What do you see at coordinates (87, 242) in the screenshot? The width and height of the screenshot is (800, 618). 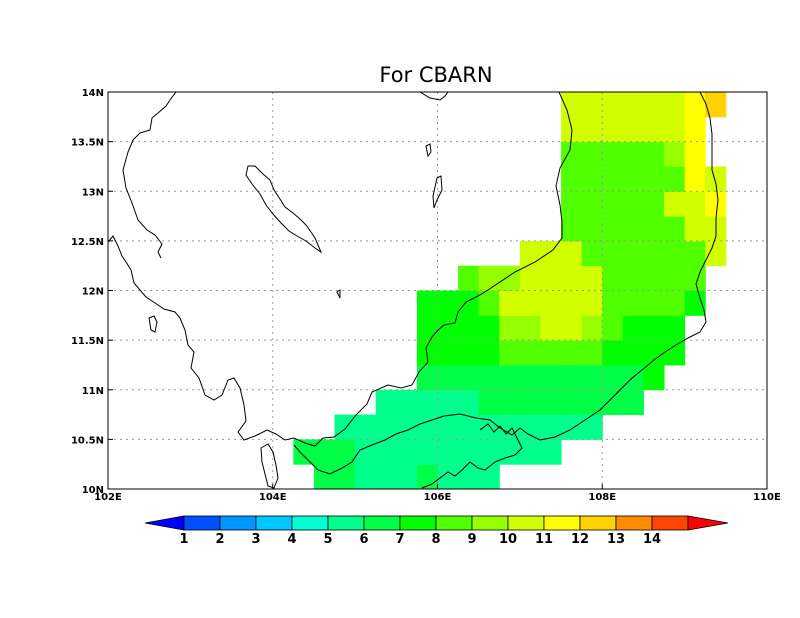 I see `y-tick-label: 12.5N` at bounding box center [87, 242].